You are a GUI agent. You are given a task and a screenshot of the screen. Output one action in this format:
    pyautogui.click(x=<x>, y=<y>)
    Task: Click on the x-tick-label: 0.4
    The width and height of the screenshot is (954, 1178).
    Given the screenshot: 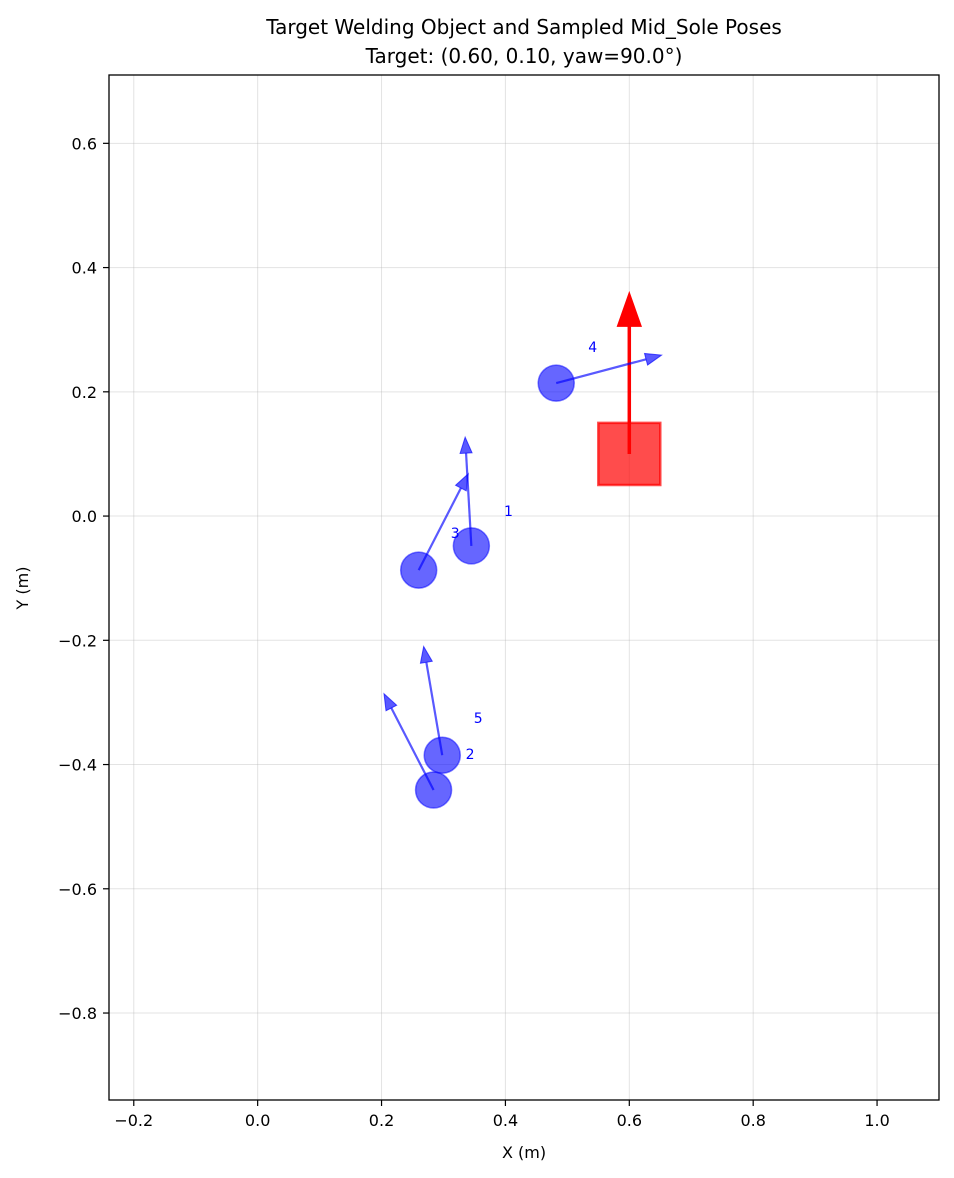 What is the action you would take?
    pyautogui.click(x=505, y=1120)
    